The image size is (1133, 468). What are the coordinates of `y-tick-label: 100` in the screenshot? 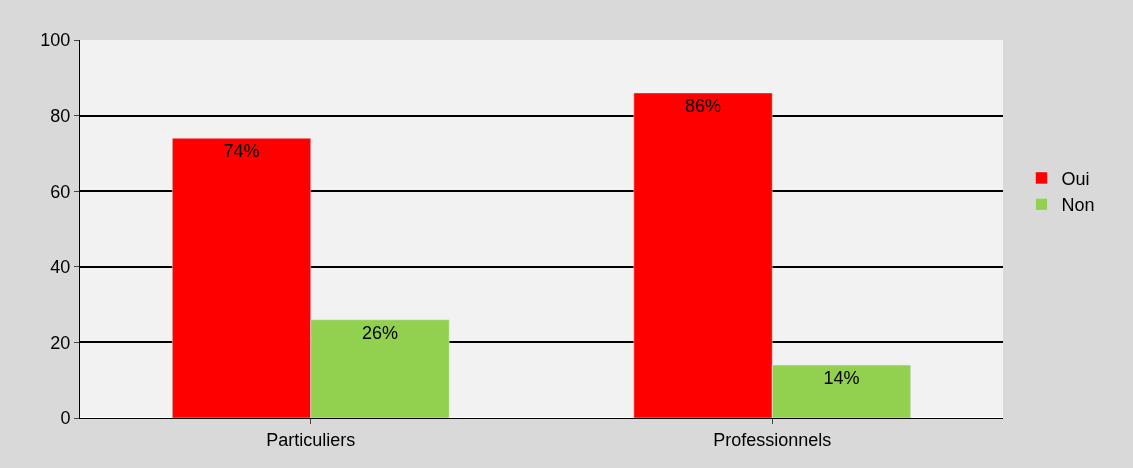 It's located at (55, 40).